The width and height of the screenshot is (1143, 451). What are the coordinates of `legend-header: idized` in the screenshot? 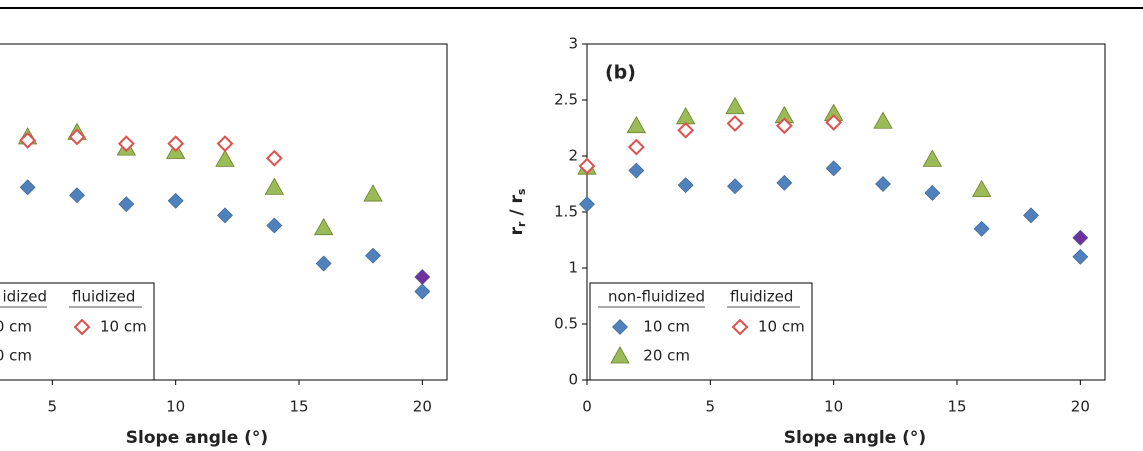 It's located at (25, 297).